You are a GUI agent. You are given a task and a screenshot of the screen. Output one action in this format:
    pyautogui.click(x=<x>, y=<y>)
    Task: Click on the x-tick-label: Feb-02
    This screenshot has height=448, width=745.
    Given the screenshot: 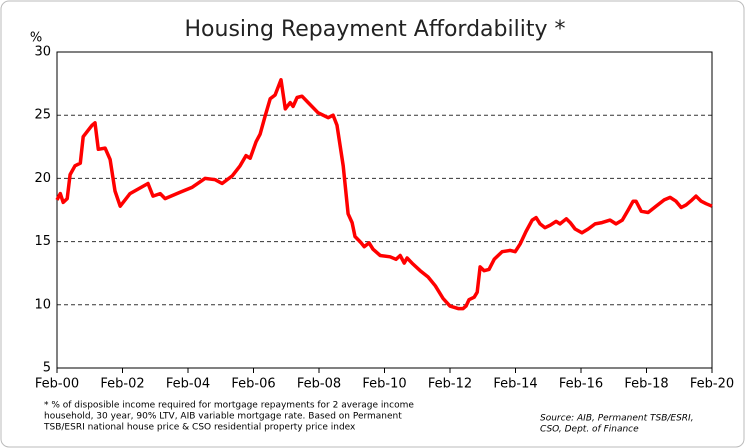 What is the action you would take?
    pyautogui.click(x=122, y=384)
    